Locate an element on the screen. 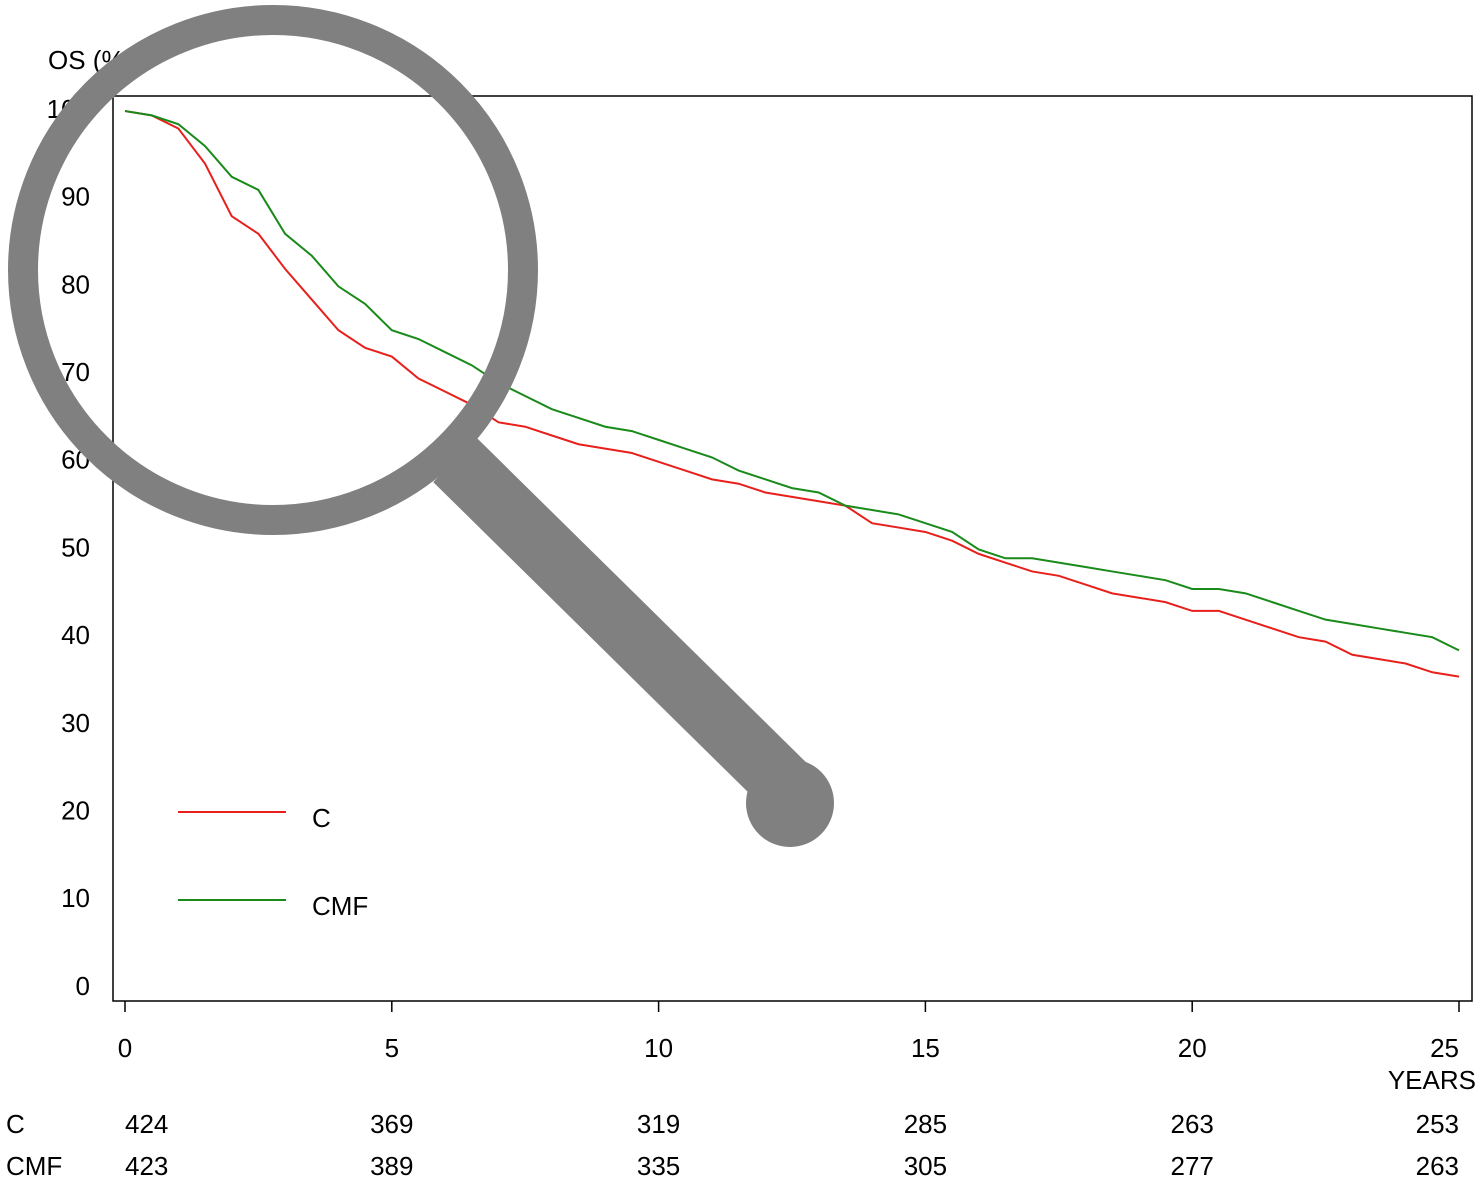 Image resolution: width=1483 pixels, height=1185 pixels. at-risk-value: 277 is located at coordinates (1192, 1166).